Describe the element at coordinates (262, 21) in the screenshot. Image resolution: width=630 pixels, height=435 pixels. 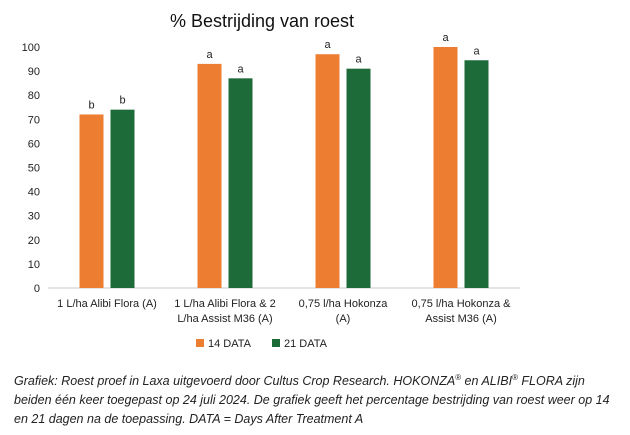
I see `chart-title: % Bestrijding van roest` at that location.